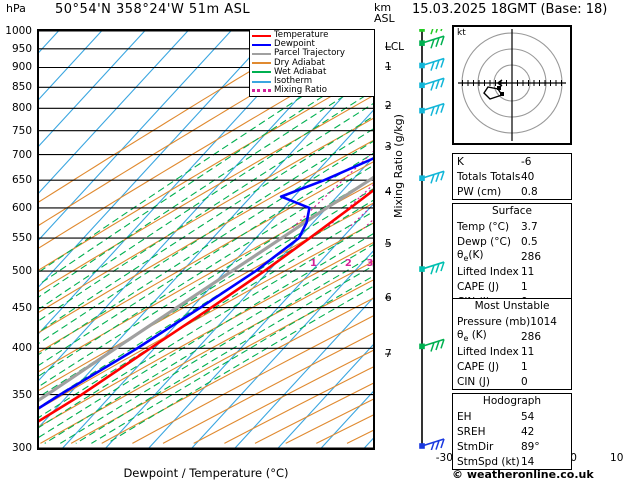 The width and height of the screenshot is (629, 486). What do you see at coordinates (489, 176) in the screenshot?
I see `table-key: Totals Totals` at bounding box center [489, 176].